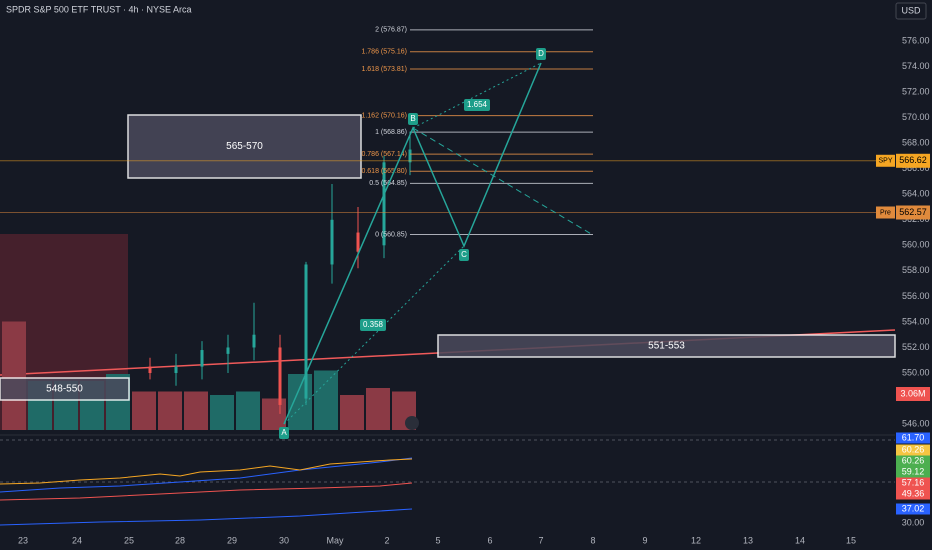  What do you see at coordinates (232, 540) in the screenshot?
I see `date-label: 29` at bounding box center [232, 540].